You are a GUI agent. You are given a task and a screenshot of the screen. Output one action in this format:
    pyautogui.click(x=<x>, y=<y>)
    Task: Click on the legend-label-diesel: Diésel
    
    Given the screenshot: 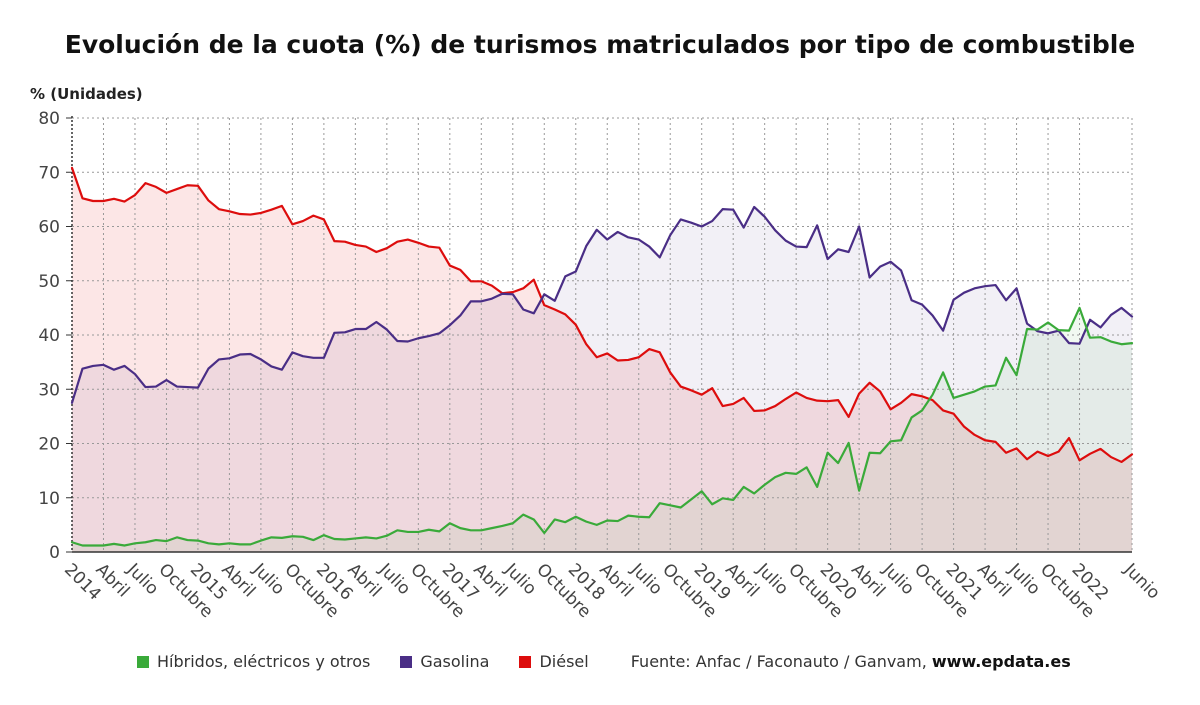 What is the action you would take?
    pyautogui.click(x=564, y=661)
    